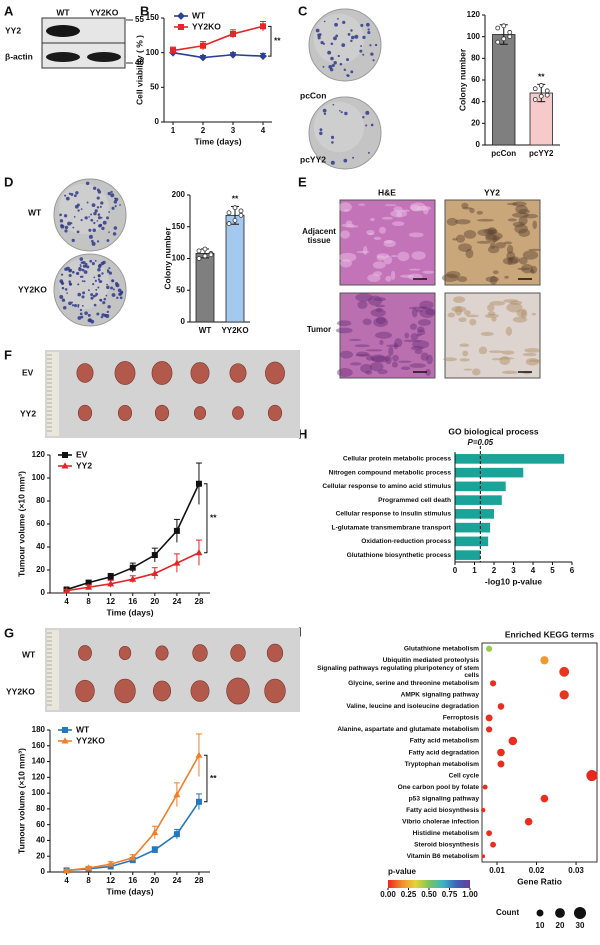 The height and width of the screenshot is (945, 600). What do you see at coordinates (176, 880) in the screenshot?
I see `x-tick-label: 24` at bounding box center [176, 880].